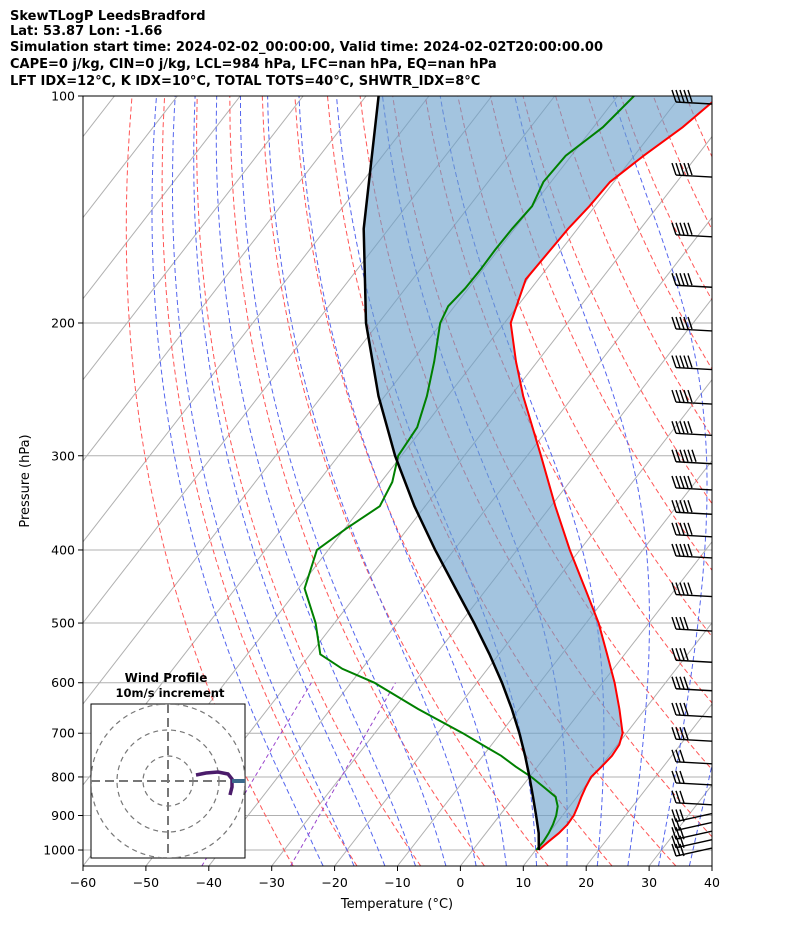 The height and width of the screenshot is (937, 794). What do you see at coordinates (633, 267) in the screenshot?
I see `dry-adiabat` at bounding box center [633, 267].